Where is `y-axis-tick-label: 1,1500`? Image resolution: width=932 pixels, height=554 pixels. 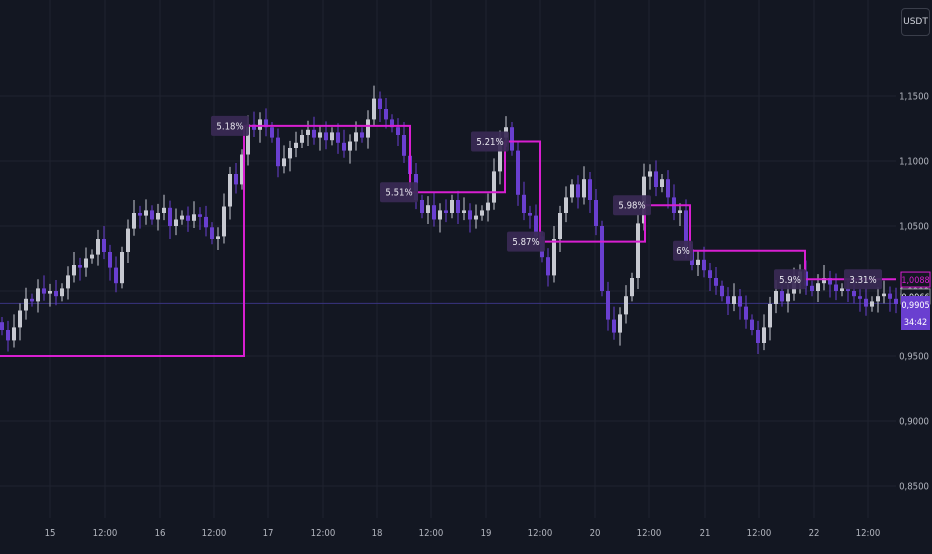 y-axis-tick-label: 1,1500 is located at coordinates (914, 97).